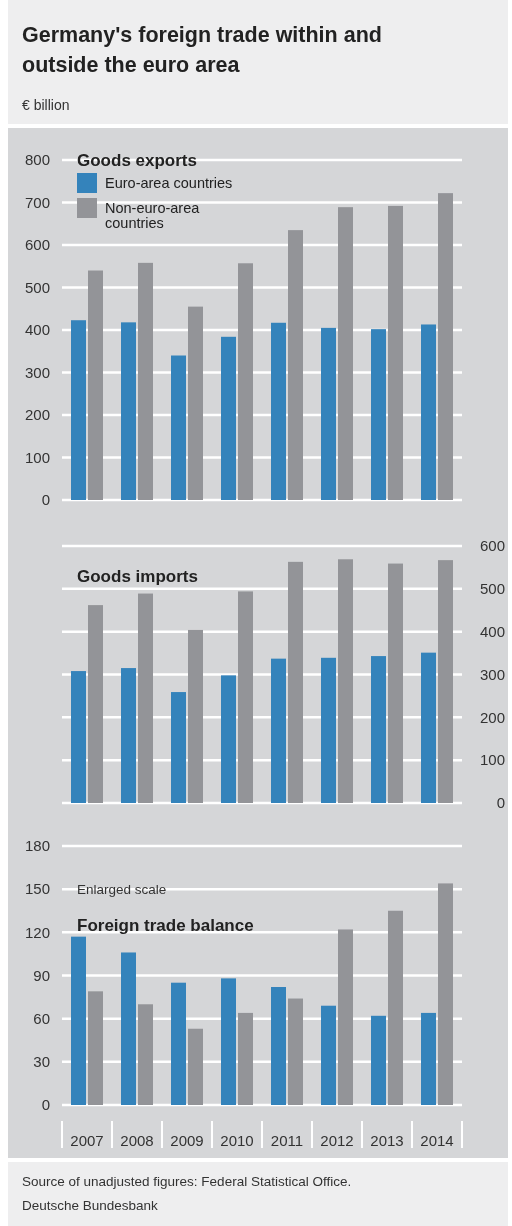 The image size is (512, 1226). Describe the element at coordinates (165, 925) in the screenshot. I see `text: Foreign trade balance` at that location.